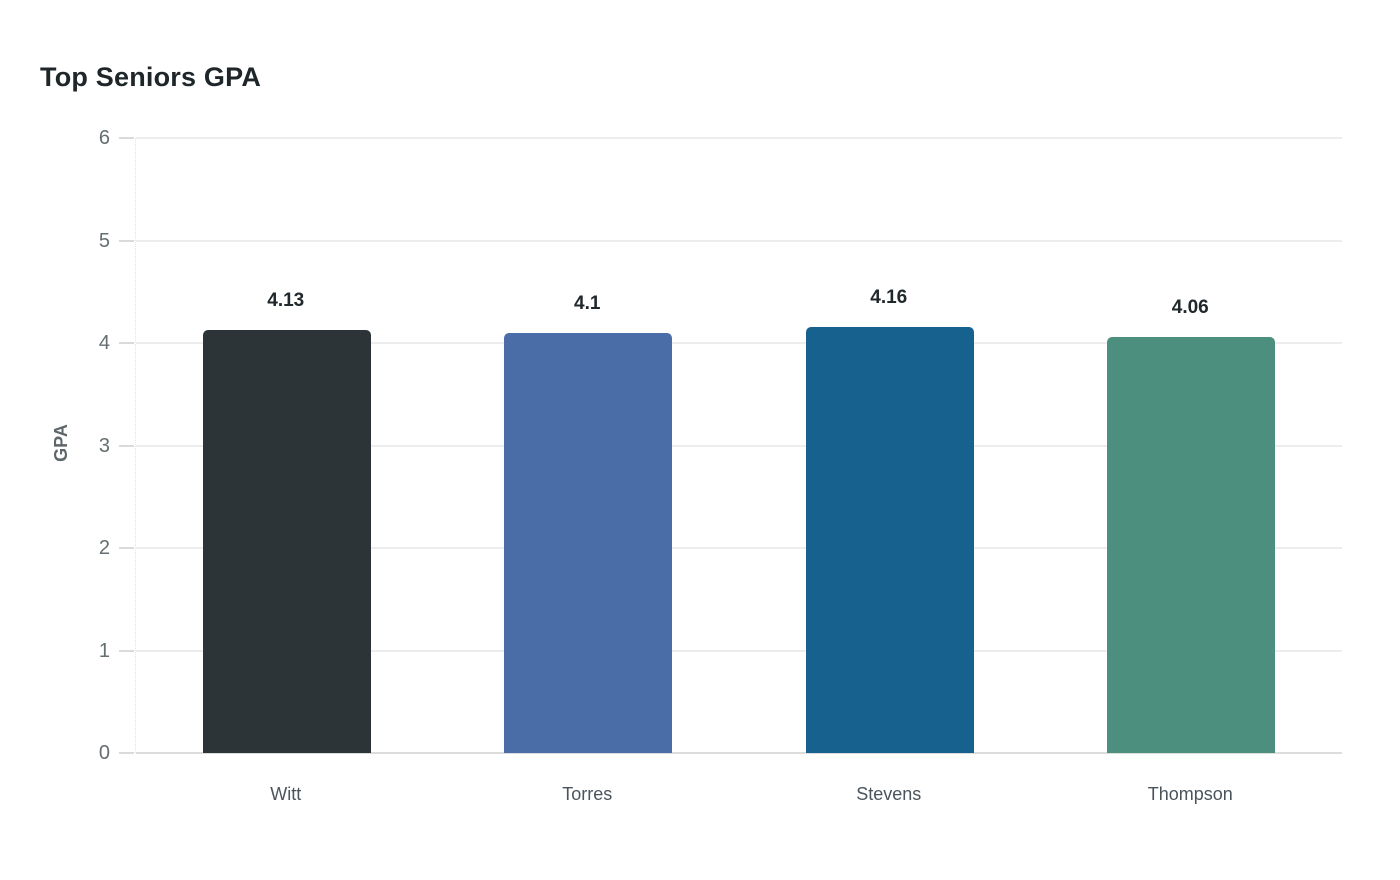 The width and height of the screenshot is (1400, 880). What do you see at coordinates (1191, 544) in the screenshot?
I see `bar-thompson` at bounding box center [1191, 544].